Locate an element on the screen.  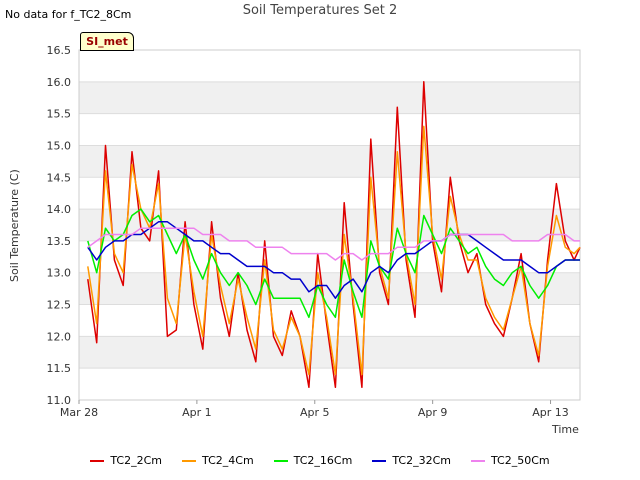
legend-item: TC2_16Cm is located at coordinates (313, 460).